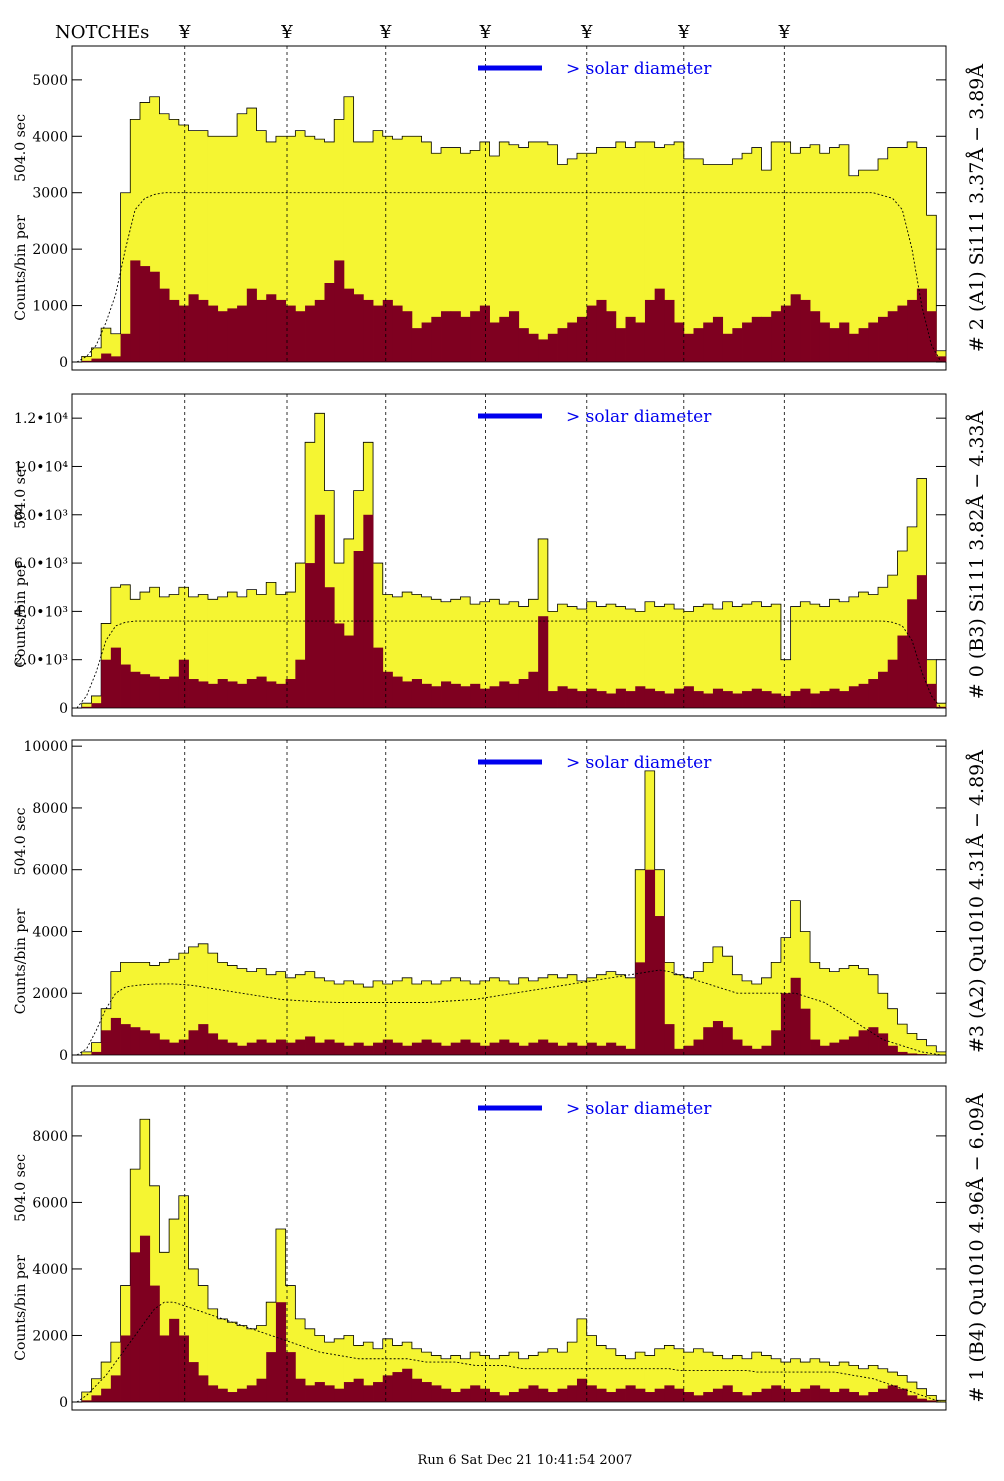  What do you see at coordinates (50, 871) in the screenshot?
I see `ytick-label: 6000` at bounding box center [50, 871].